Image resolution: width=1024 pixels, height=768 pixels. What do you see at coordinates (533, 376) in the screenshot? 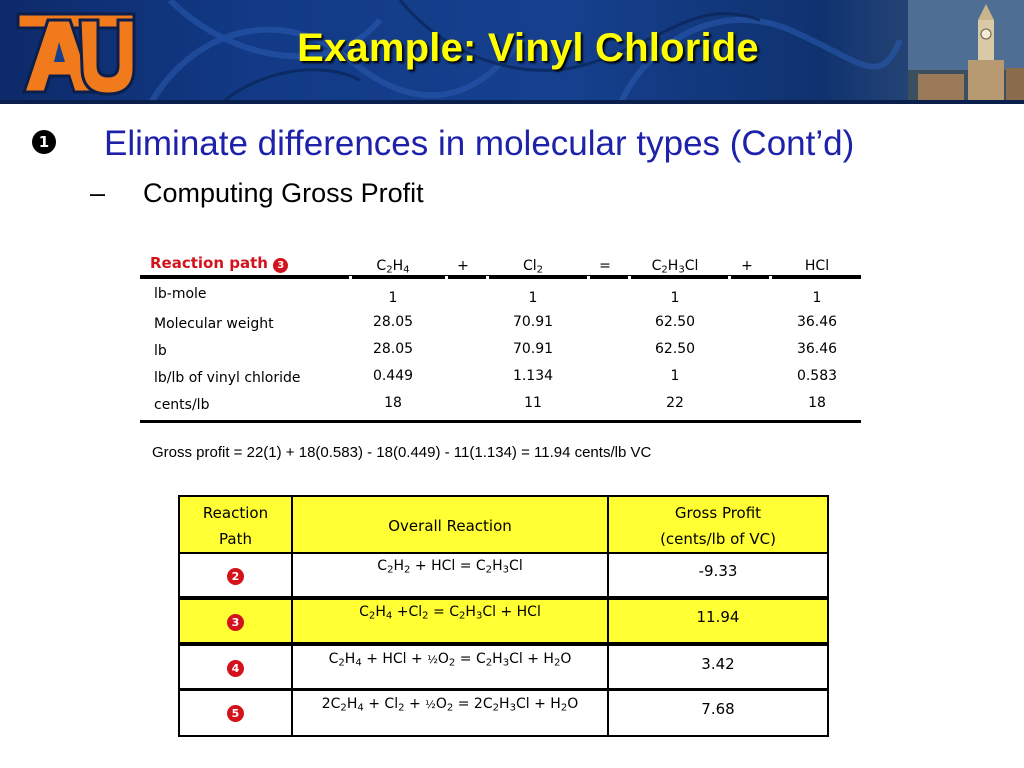
I see `cell-cl2: 1.134` at bounding box center [533, 376].